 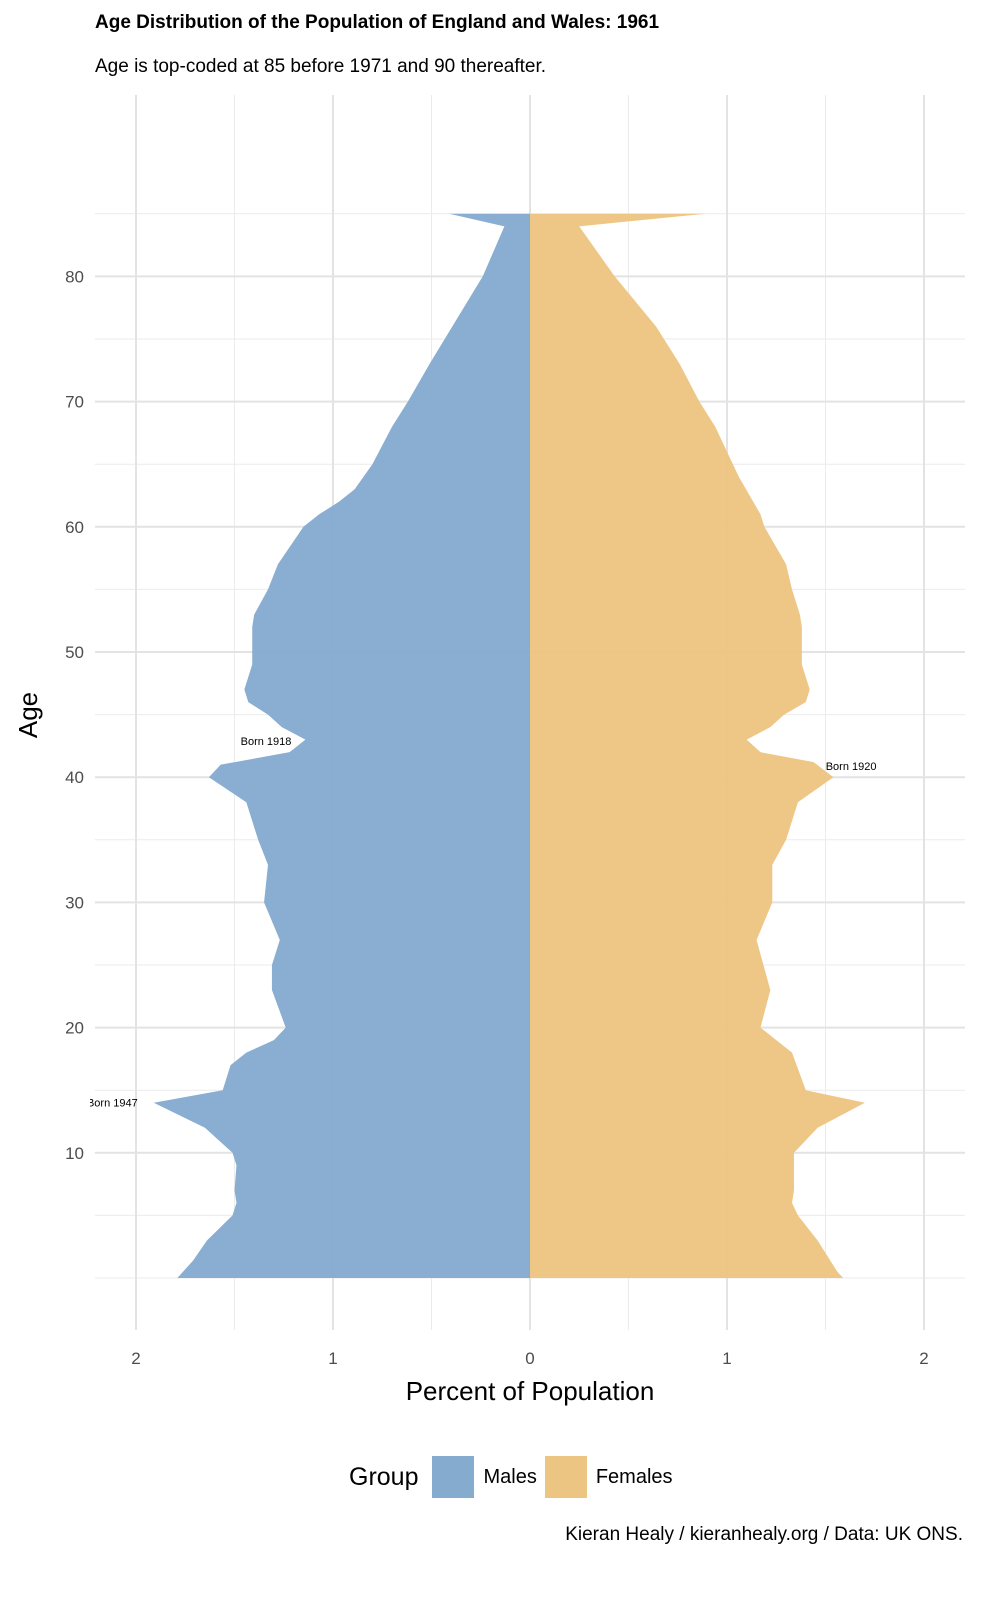 What do you see at coordinates (74, 652) in the screenshot?
I see `y-tick-label: 50` at bounding box center [74, 652].